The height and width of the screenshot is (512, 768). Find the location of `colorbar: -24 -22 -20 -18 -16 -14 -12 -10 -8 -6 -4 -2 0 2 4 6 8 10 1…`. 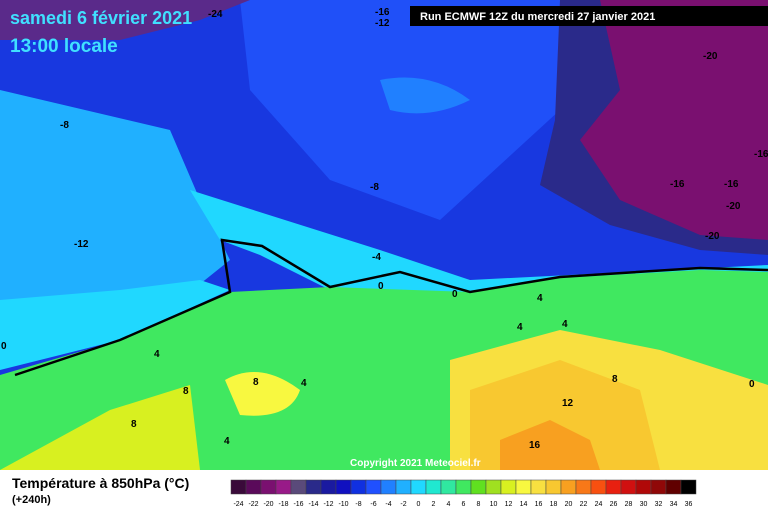

colorbar: -24 -22 -20 -18 -16 -14 -12 -10 -8 -6 -4 -2 0 2 4 6 8 10 1… is located at coordinates (463, 493).